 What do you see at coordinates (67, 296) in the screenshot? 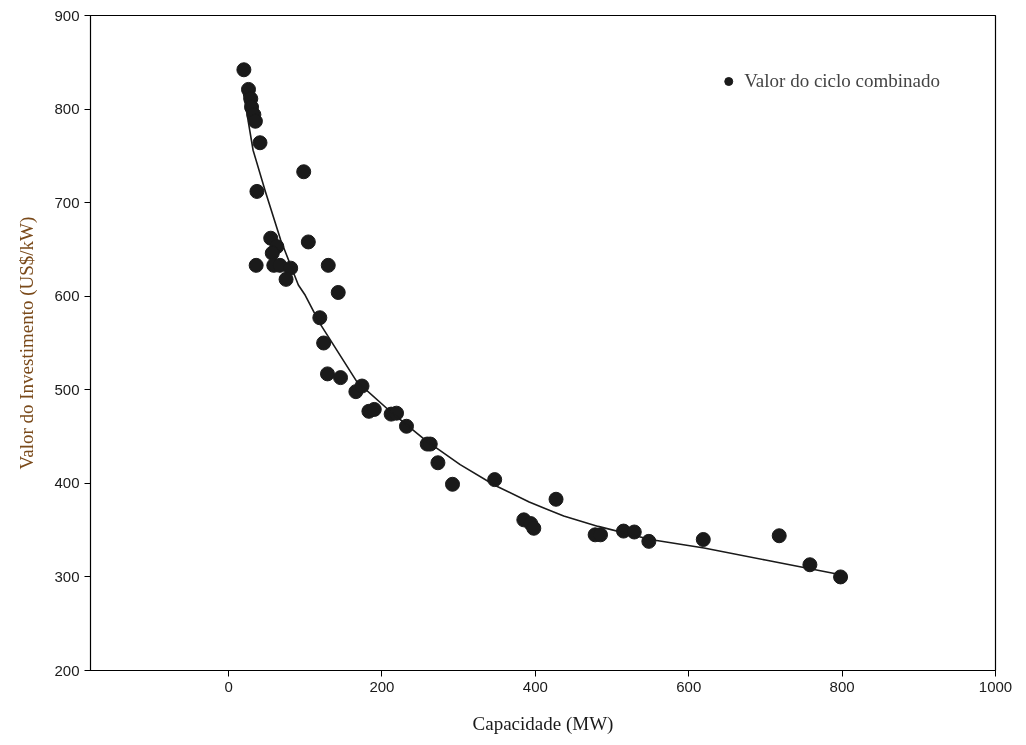
I see `y-tick-label: 600` at bounding box center [67, 296].